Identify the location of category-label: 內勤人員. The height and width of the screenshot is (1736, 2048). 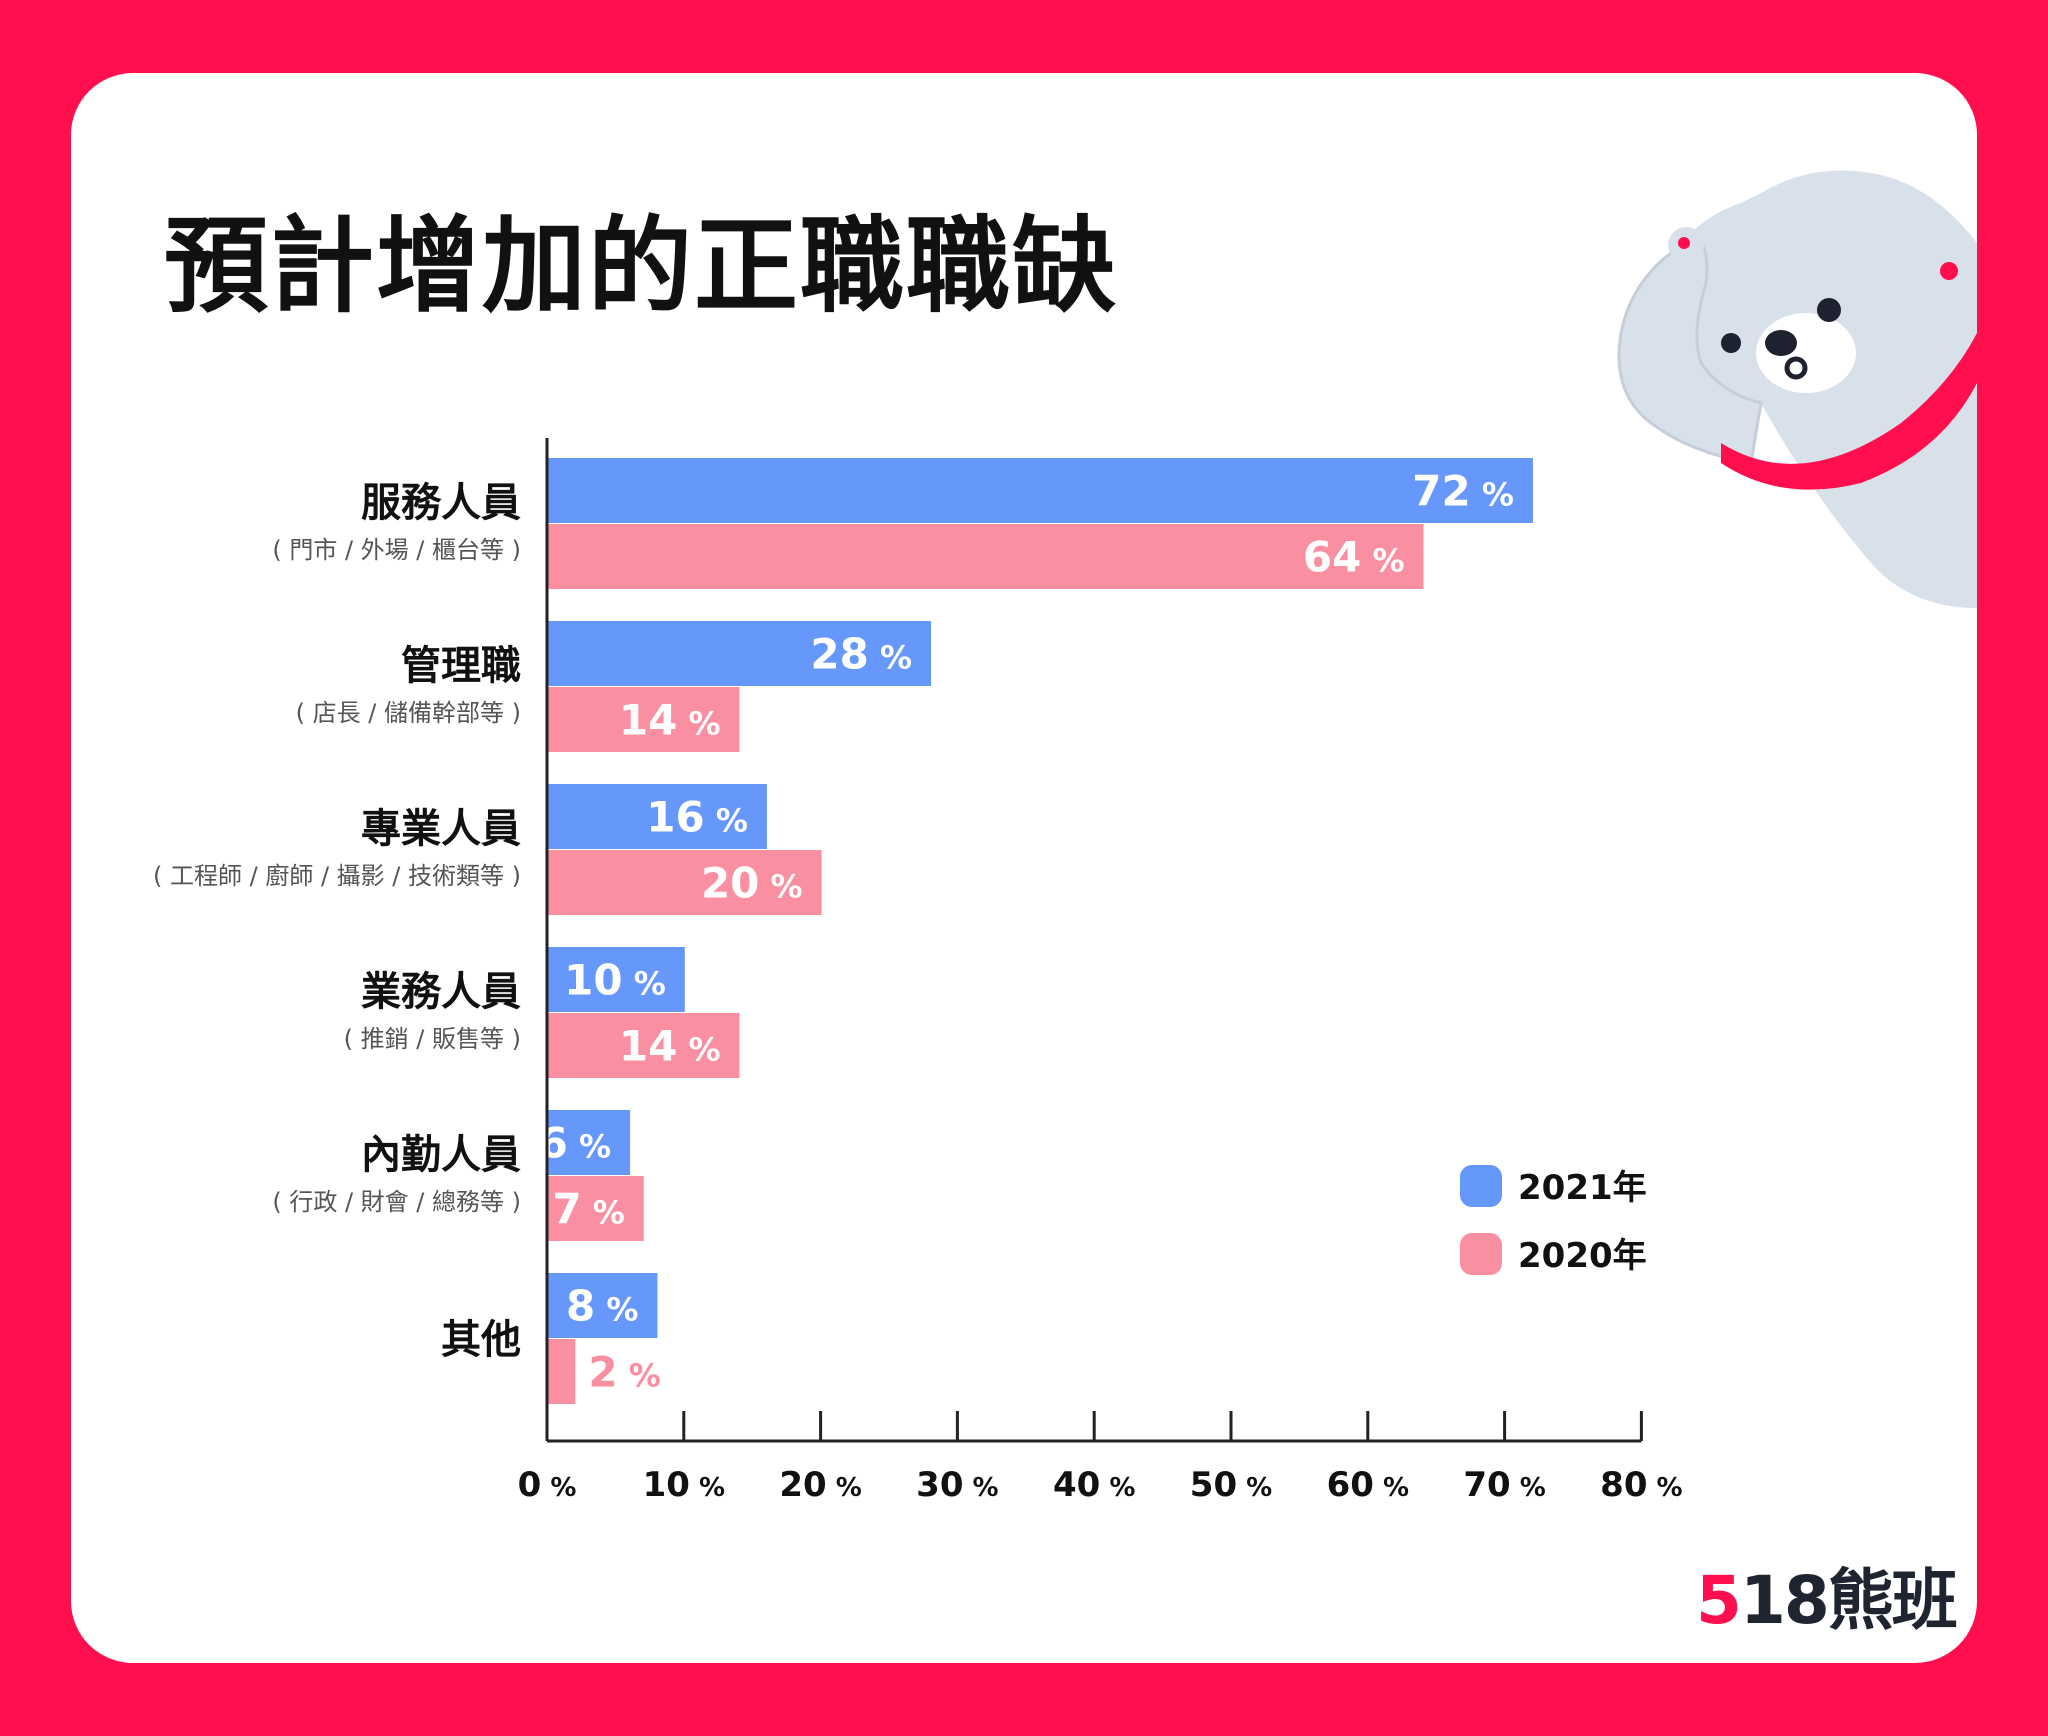
(441, 1155).